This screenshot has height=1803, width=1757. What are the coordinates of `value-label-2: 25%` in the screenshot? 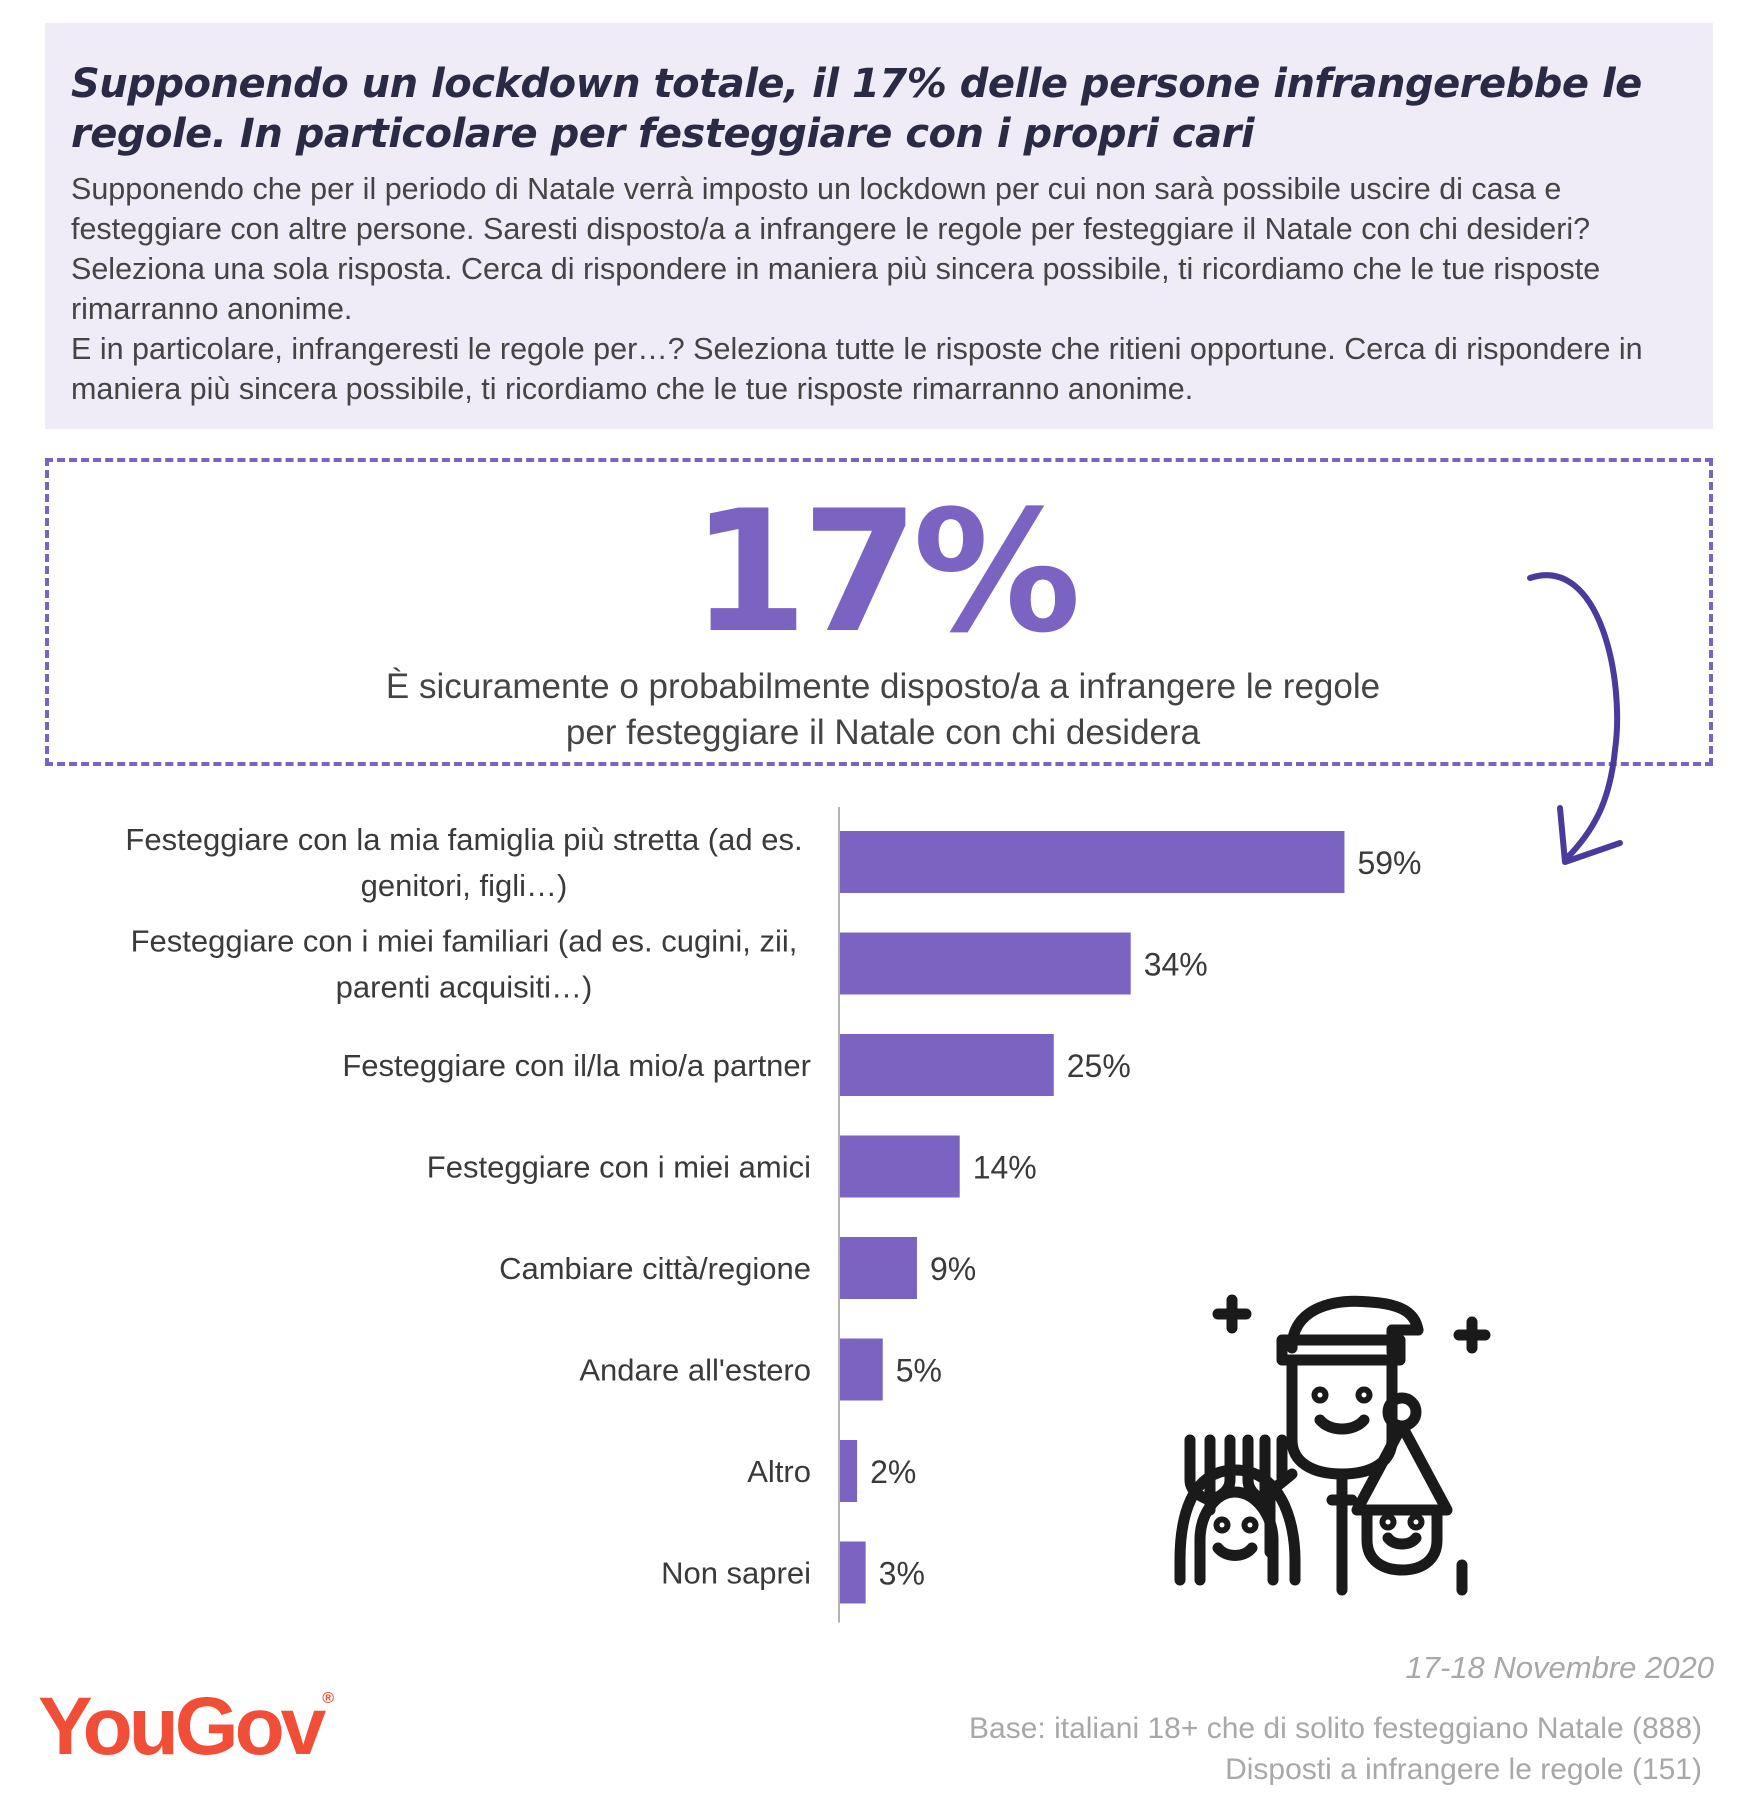 It's located at (1099, 1066).